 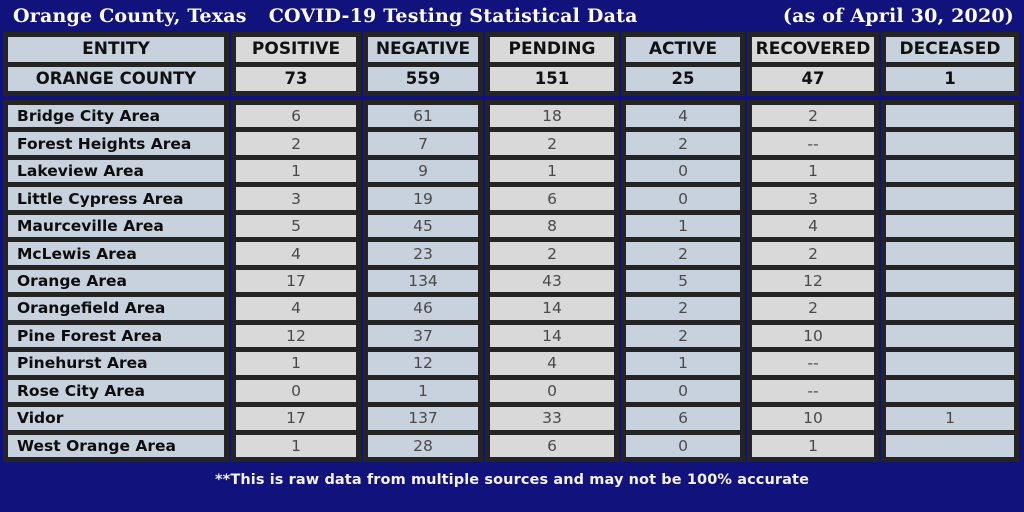 What do you see at coordinates (423, 336) in the screenshot?
I see `data-cell: 37` at bounding box center [423, 336].